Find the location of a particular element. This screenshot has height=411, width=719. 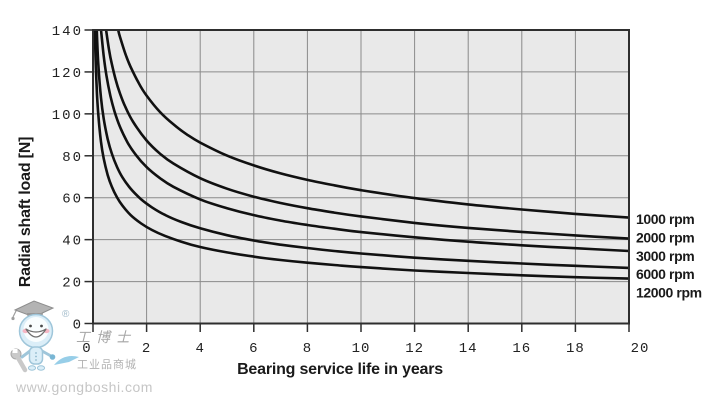

y-tick-label: 20 is located at coordinates (72, 284).